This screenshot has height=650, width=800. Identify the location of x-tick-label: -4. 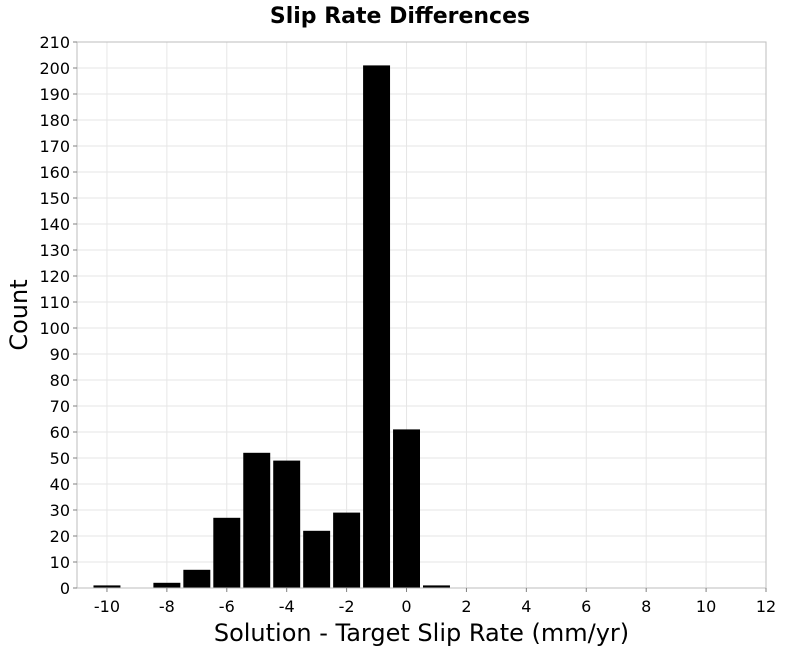
(287, 606).